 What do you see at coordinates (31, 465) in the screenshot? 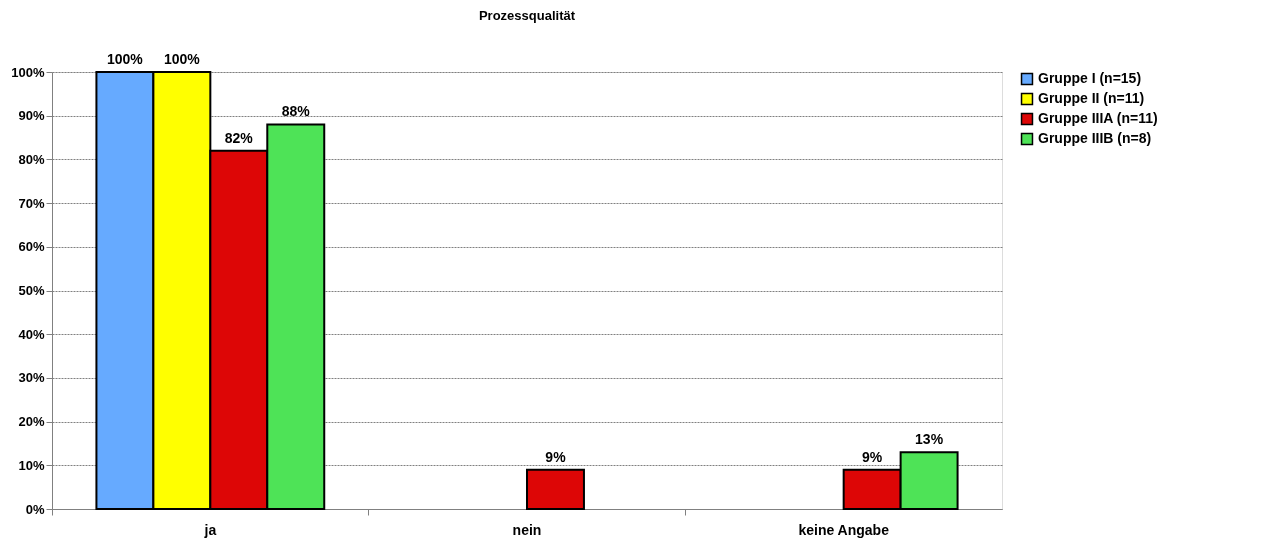
I see `y-tick-label: 10%` at bounding box center [31, 465].